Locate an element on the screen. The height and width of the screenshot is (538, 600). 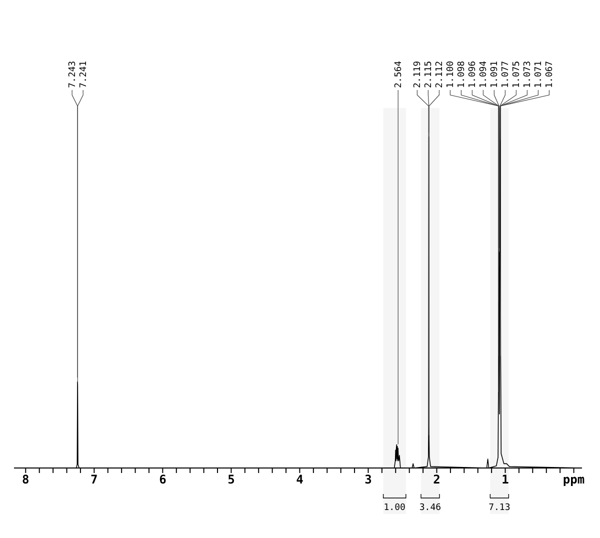
annotation: 2.115 is located at coordinates (429, 74).